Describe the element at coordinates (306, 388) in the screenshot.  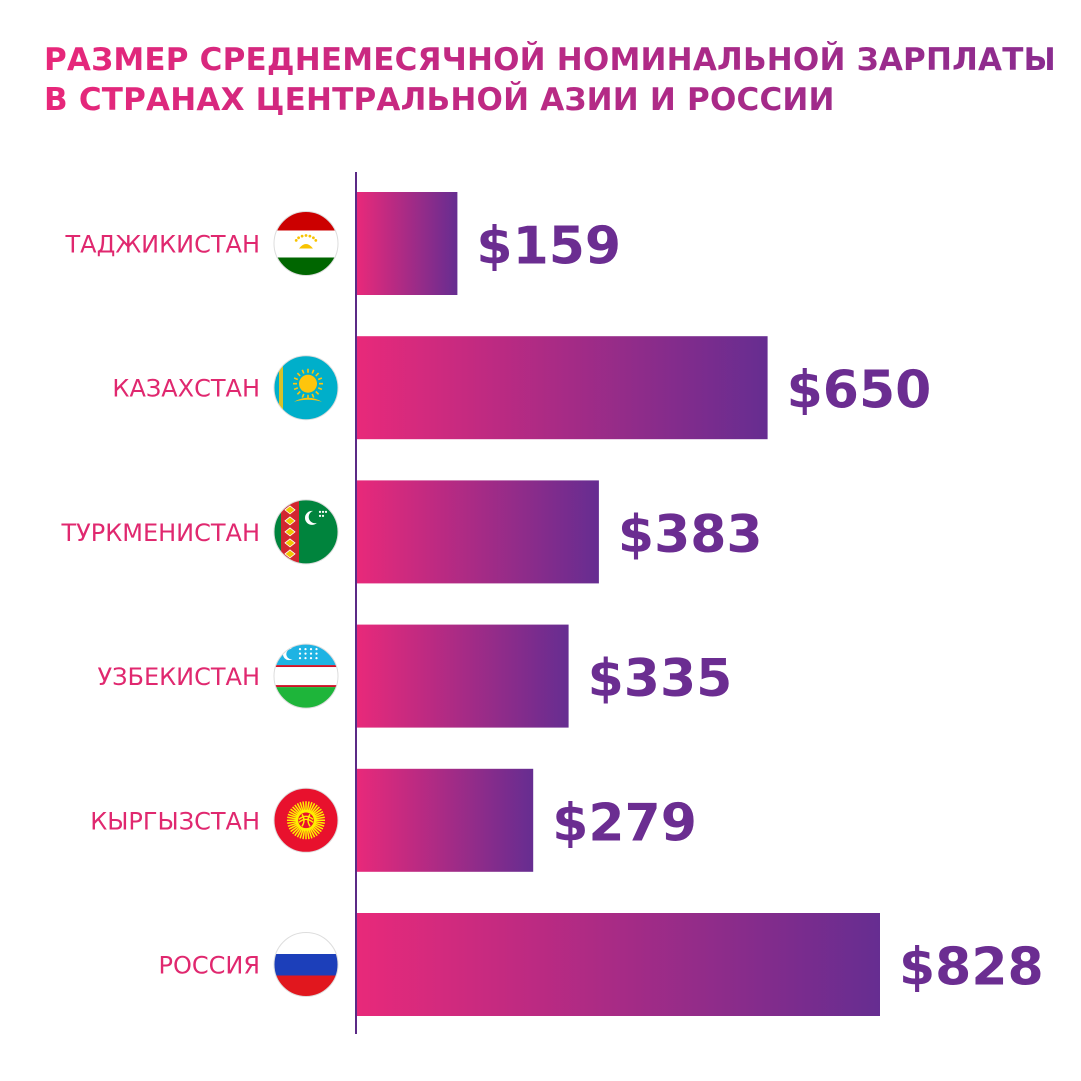
I see `kazakhstan-flag-icon` at that location.